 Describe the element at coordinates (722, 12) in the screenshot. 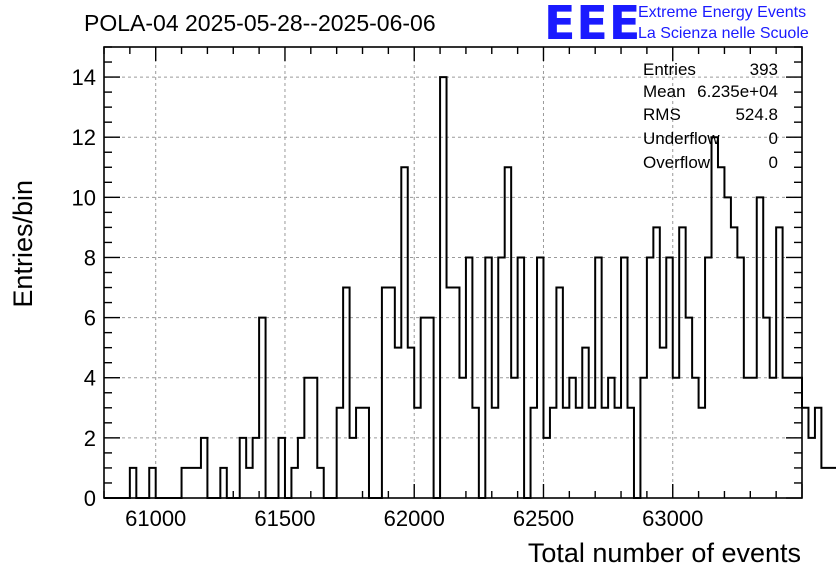

I see `logo-line-1: Extreme Energy Events` at that location.